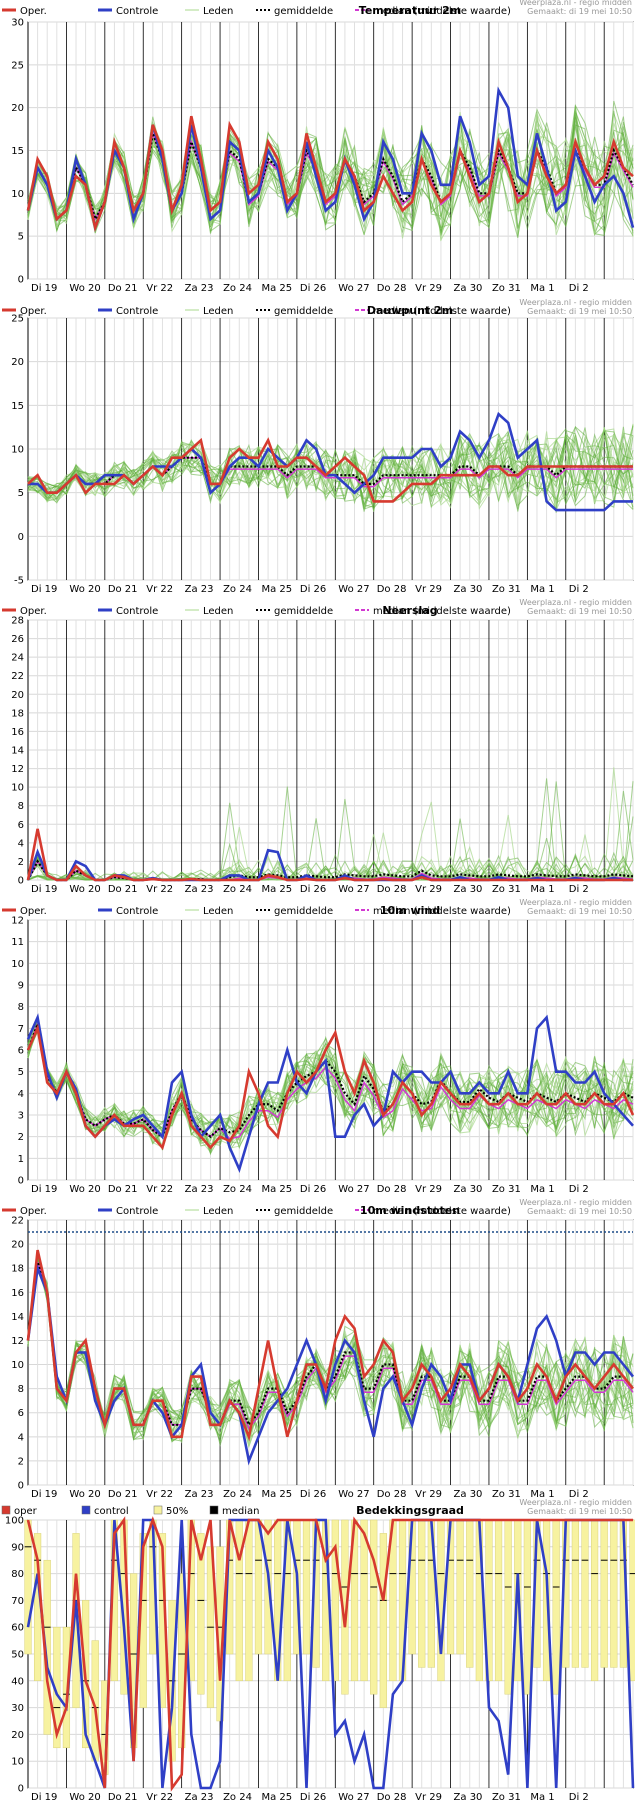 This screenshot has height=1800, width=635. I want to click on chart-title: 10m windstoten, so click(410, 1210).